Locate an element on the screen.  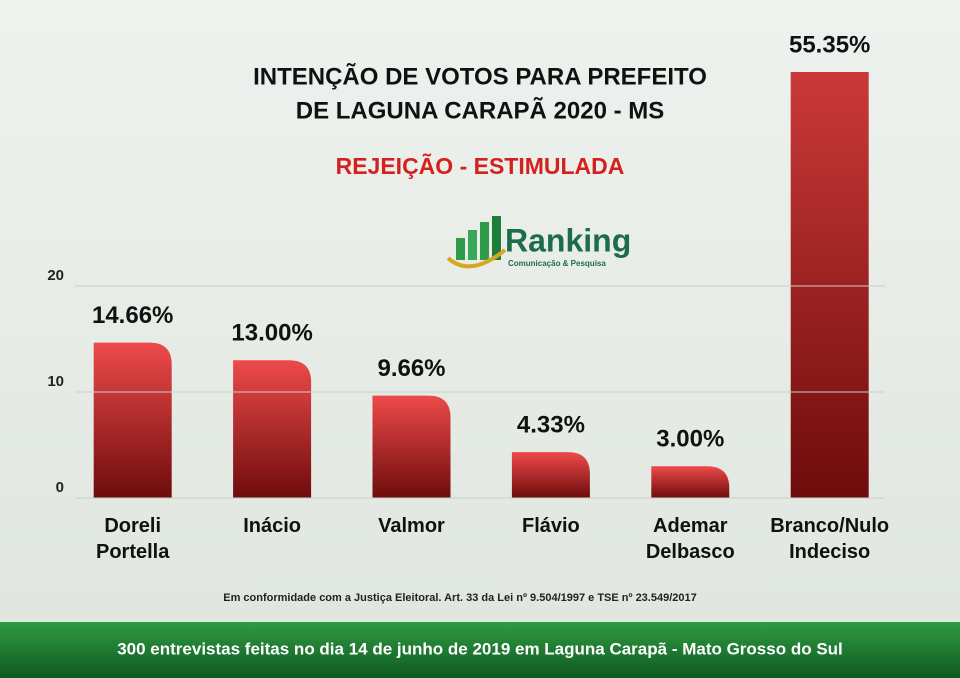
x-tick-label: Branco/Nulo Indeciso is located at coordinates (830, 539).